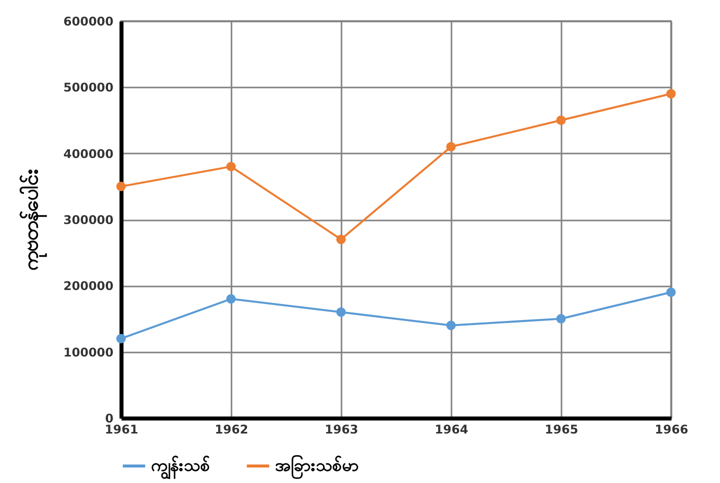  What do you see at coordinates (121, 429) in the screenshot?
I see `x-tick-label: 1961` at bounding box center [121, 429].